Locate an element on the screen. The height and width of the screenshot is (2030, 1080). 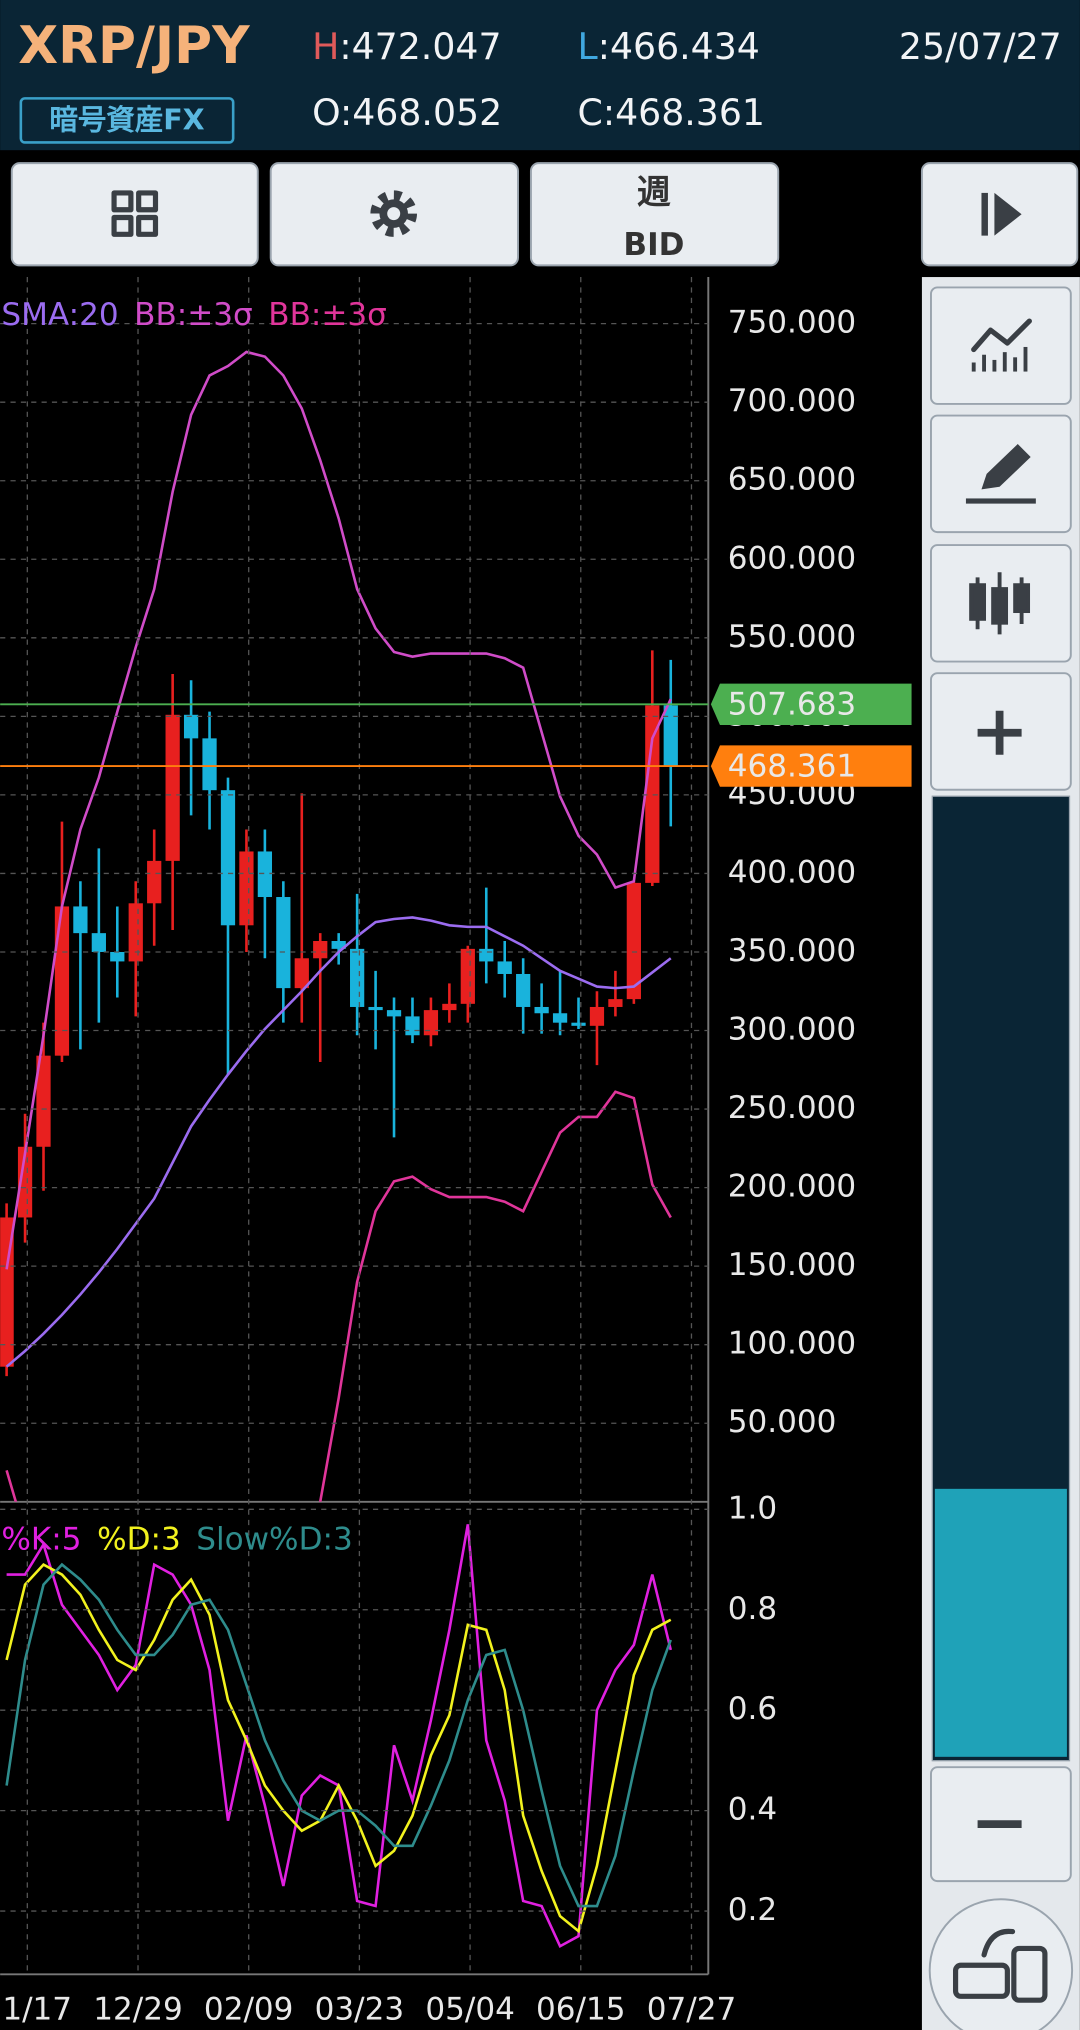
y-tick-label: 150.000 is located at coordinates (792, 1265).